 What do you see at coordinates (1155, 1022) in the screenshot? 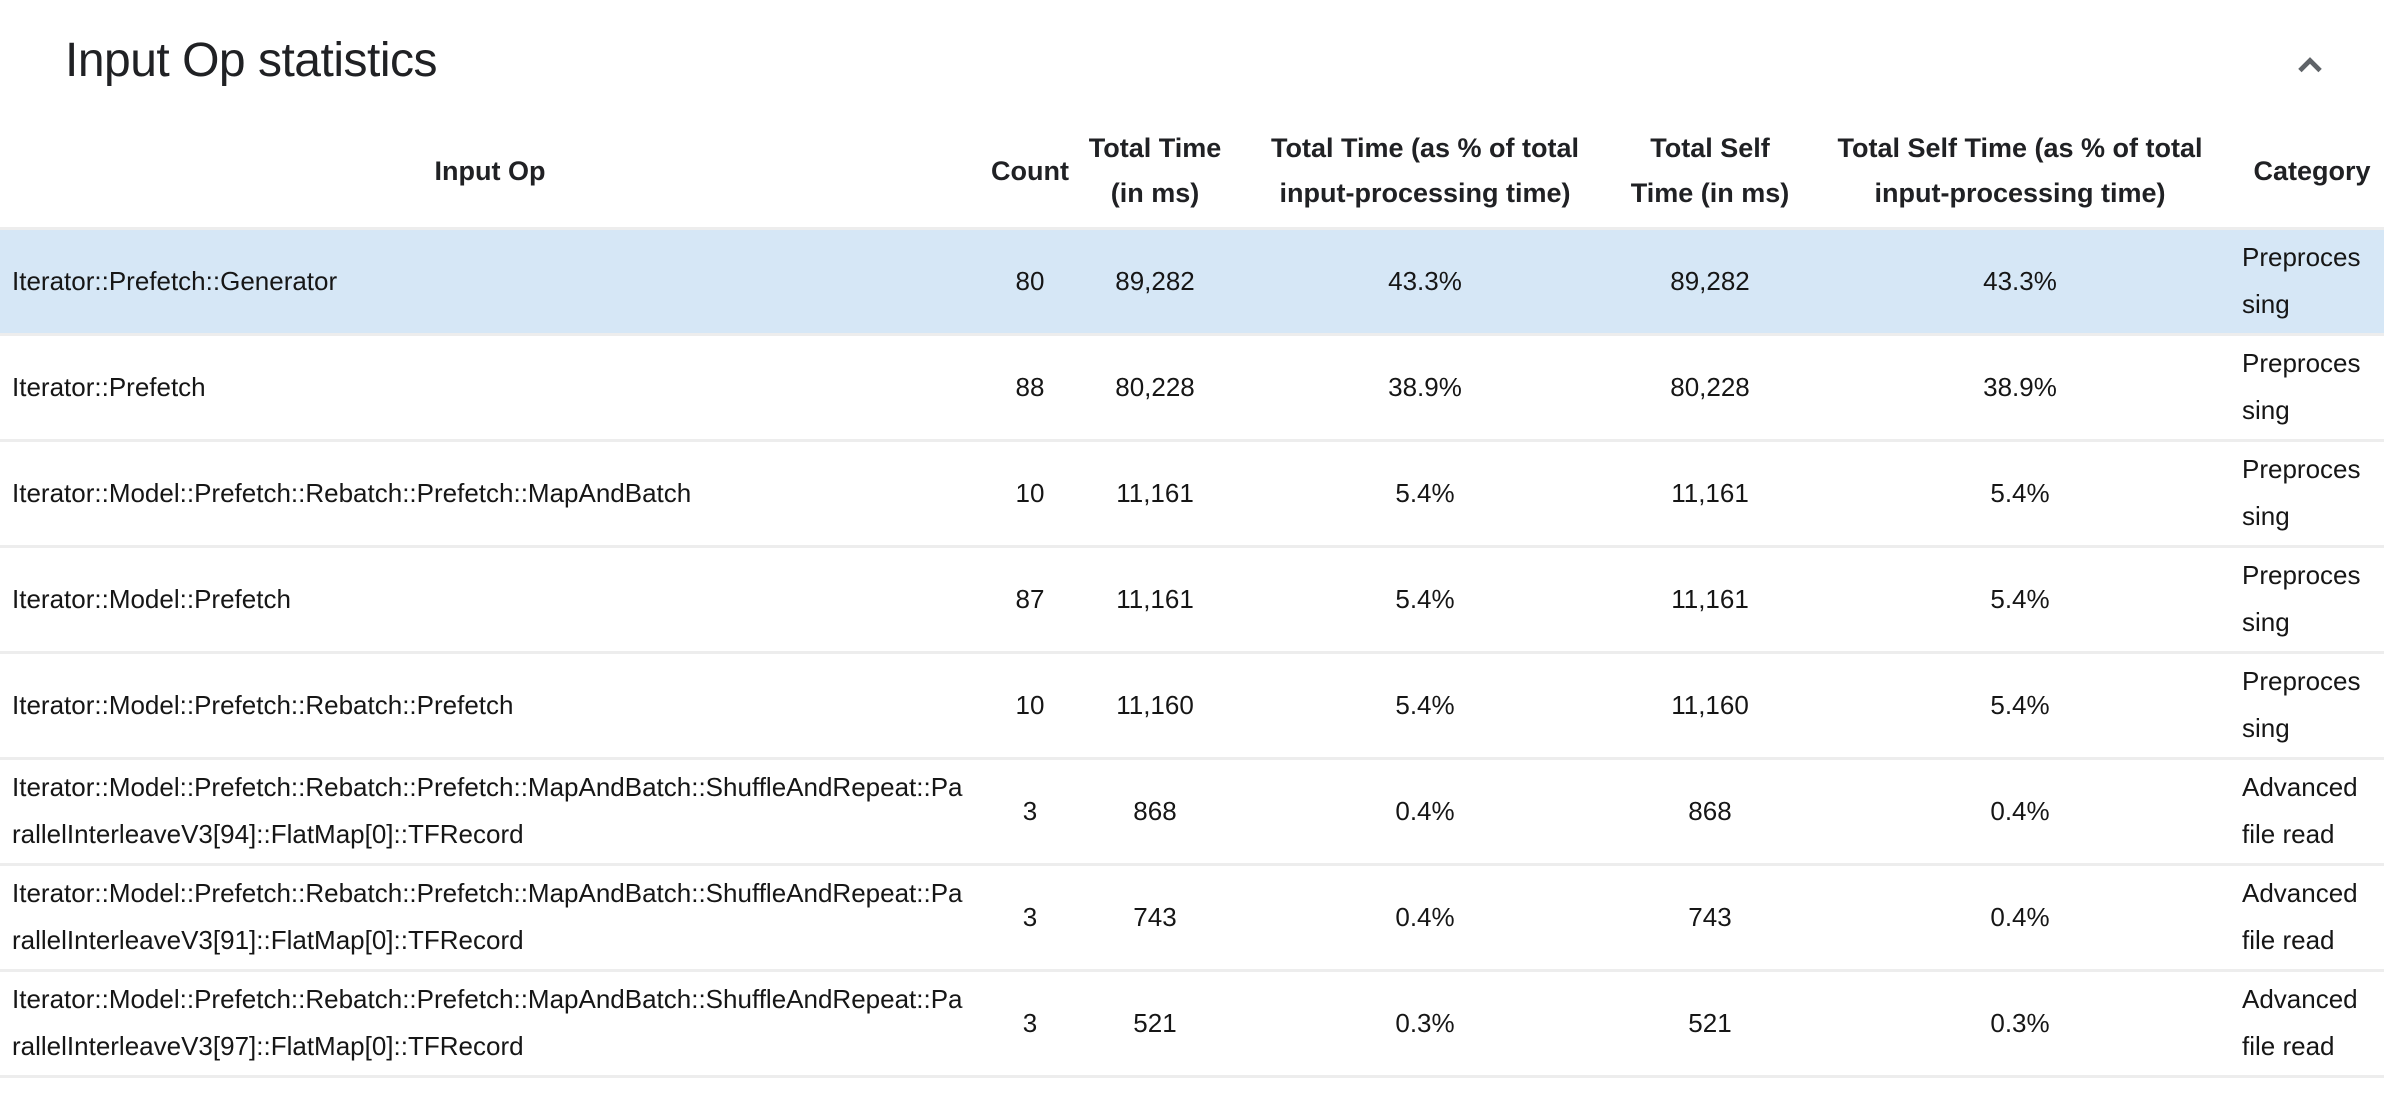
I see `cell-total-time: 521` at bounding box center [1155, 1022].